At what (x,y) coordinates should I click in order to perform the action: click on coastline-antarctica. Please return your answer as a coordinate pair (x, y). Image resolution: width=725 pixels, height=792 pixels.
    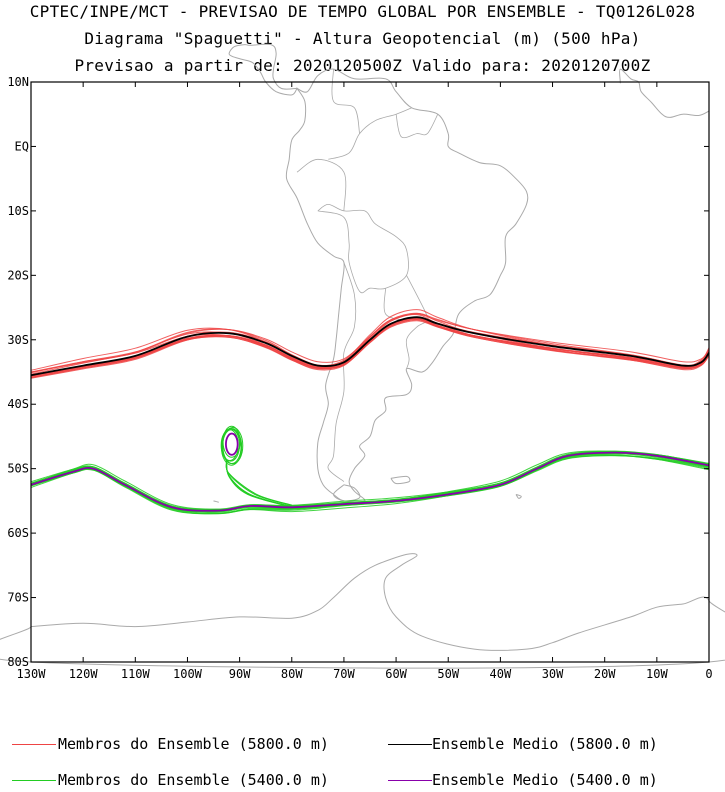
    Looking at the image, I should click on (362, 611).